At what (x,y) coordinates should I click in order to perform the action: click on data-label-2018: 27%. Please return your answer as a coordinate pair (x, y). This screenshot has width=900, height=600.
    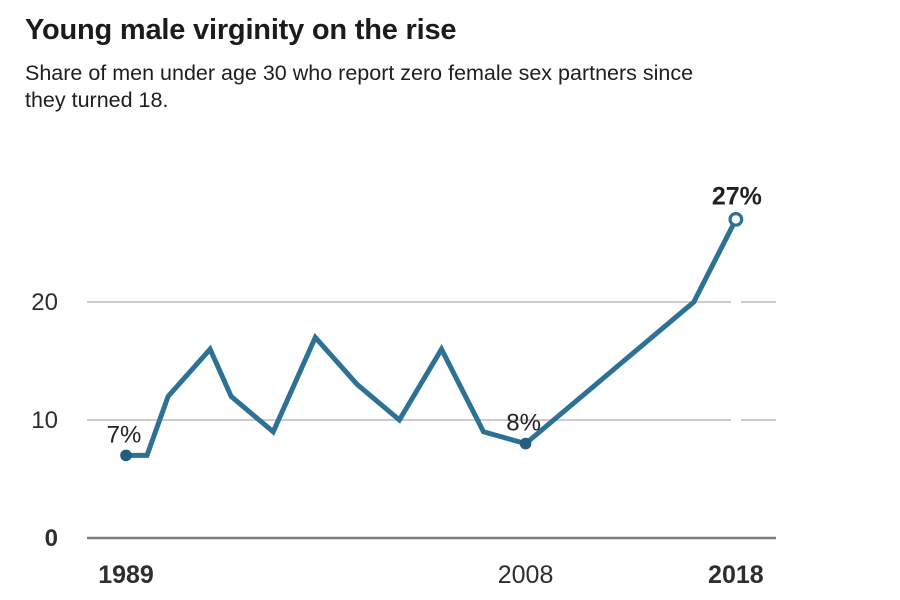
    Looking at the image, I should click on (737, 196).